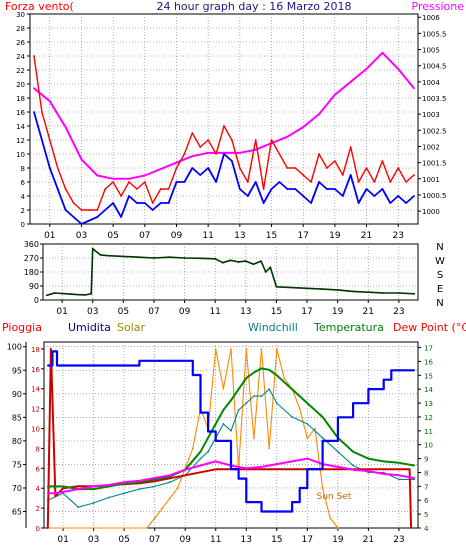 The image size is (466, 559). What do you see at coordinates (276, 312) in the screenshot?
I see `x-tick-label: 15` at bounding box center [276, 312].